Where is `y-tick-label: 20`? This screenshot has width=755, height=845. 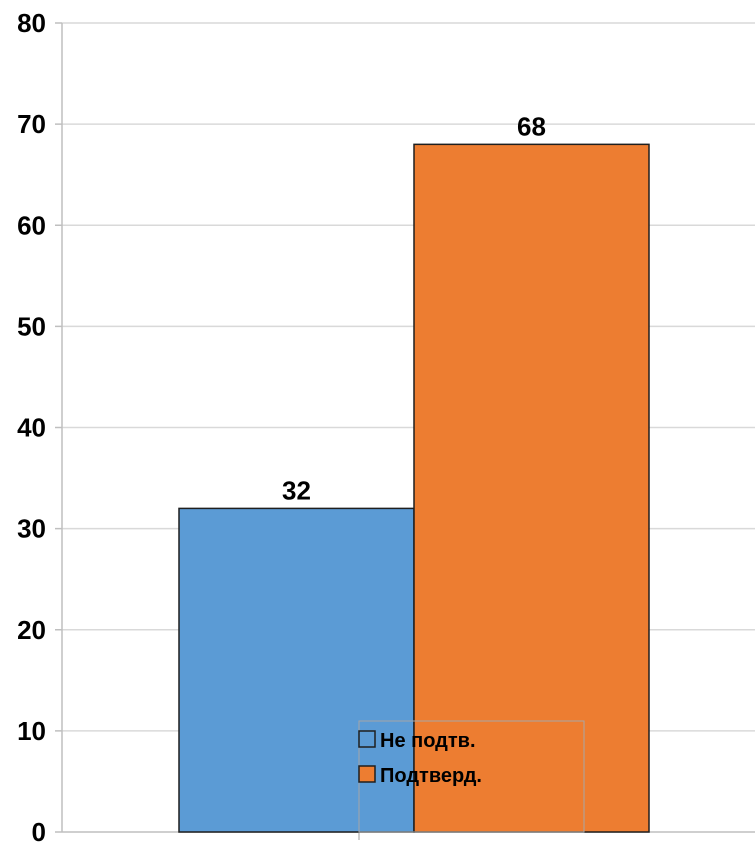 y-tick-label: 20 is located at coordinates (31, 630).